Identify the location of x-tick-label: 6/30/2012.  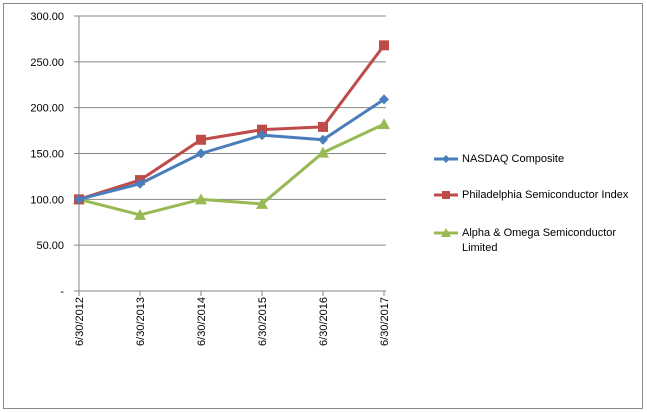
(80, 321).